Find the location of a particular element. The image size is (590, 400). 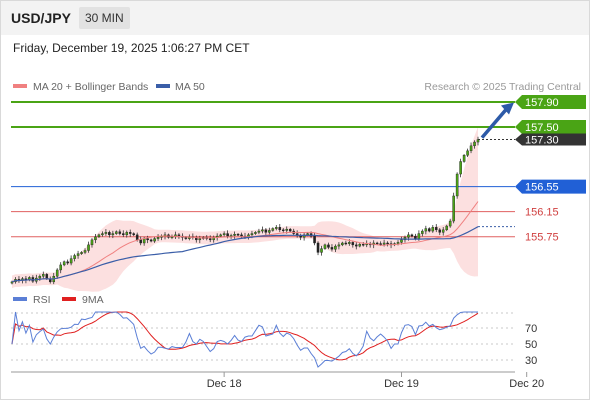

forecast-arrow-shaft is located at coordinates (494, 123).